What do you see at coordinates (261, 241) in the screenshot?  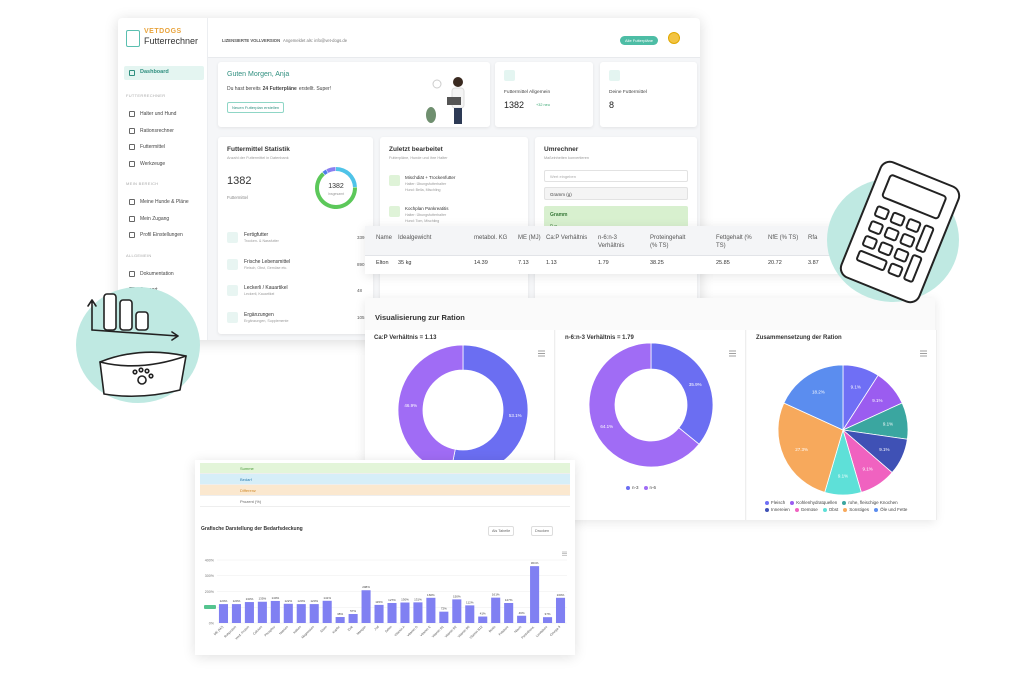 I see `category-desc: Trocken- & Nassfutter` at bounding box center [261, 241].